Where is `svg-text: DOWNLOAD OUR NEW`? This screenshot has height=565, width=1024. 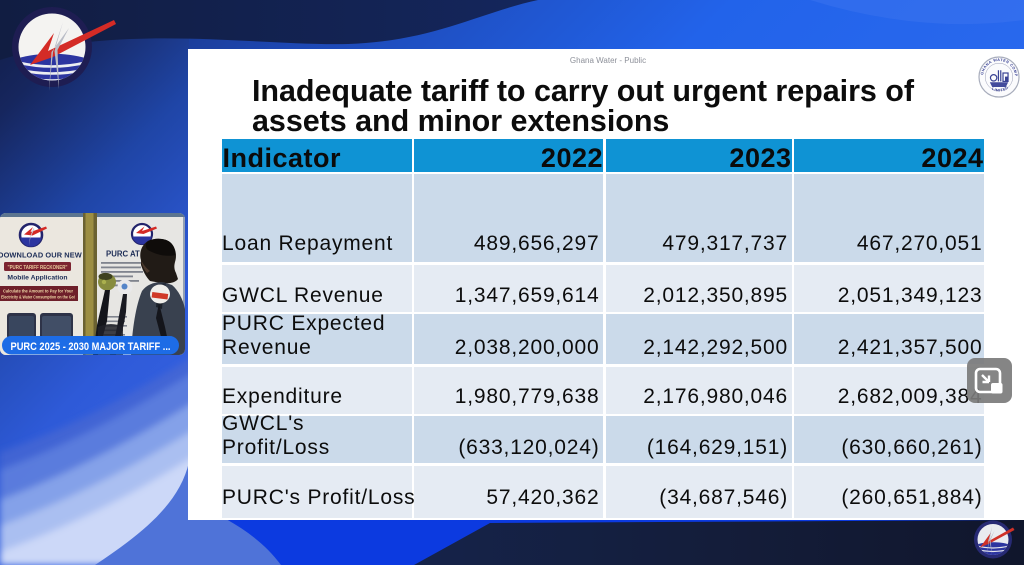
svg-text: DOWNLOAD OUR NEW is located at coordinates (41, 255).